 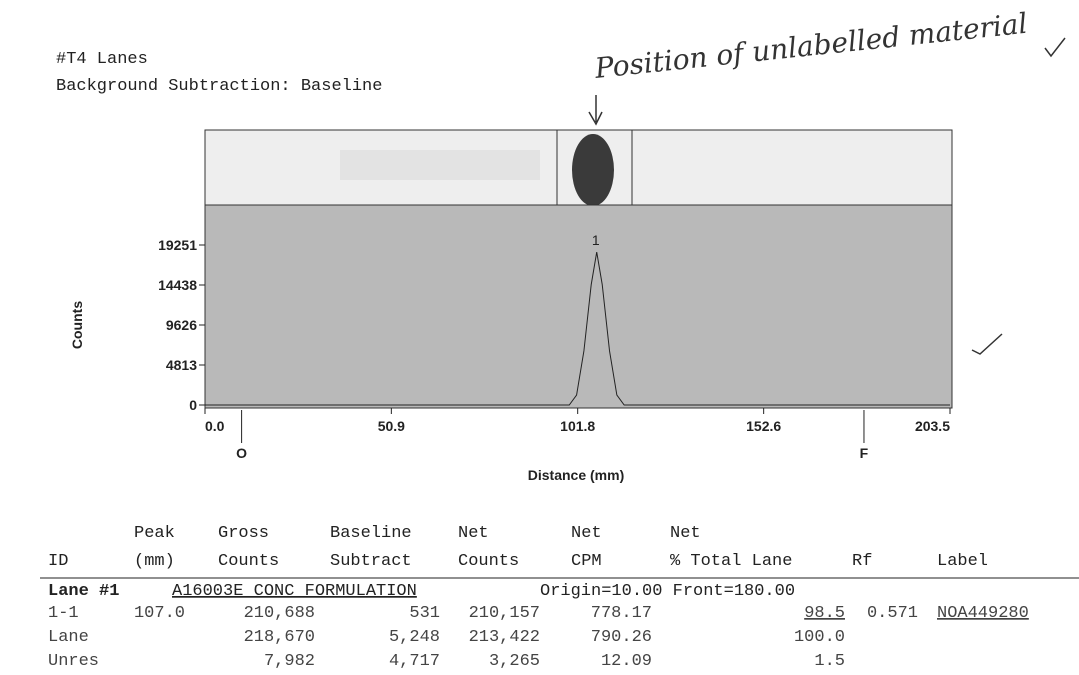 I want to click on column-header: Label, so click(x=962, y=561).